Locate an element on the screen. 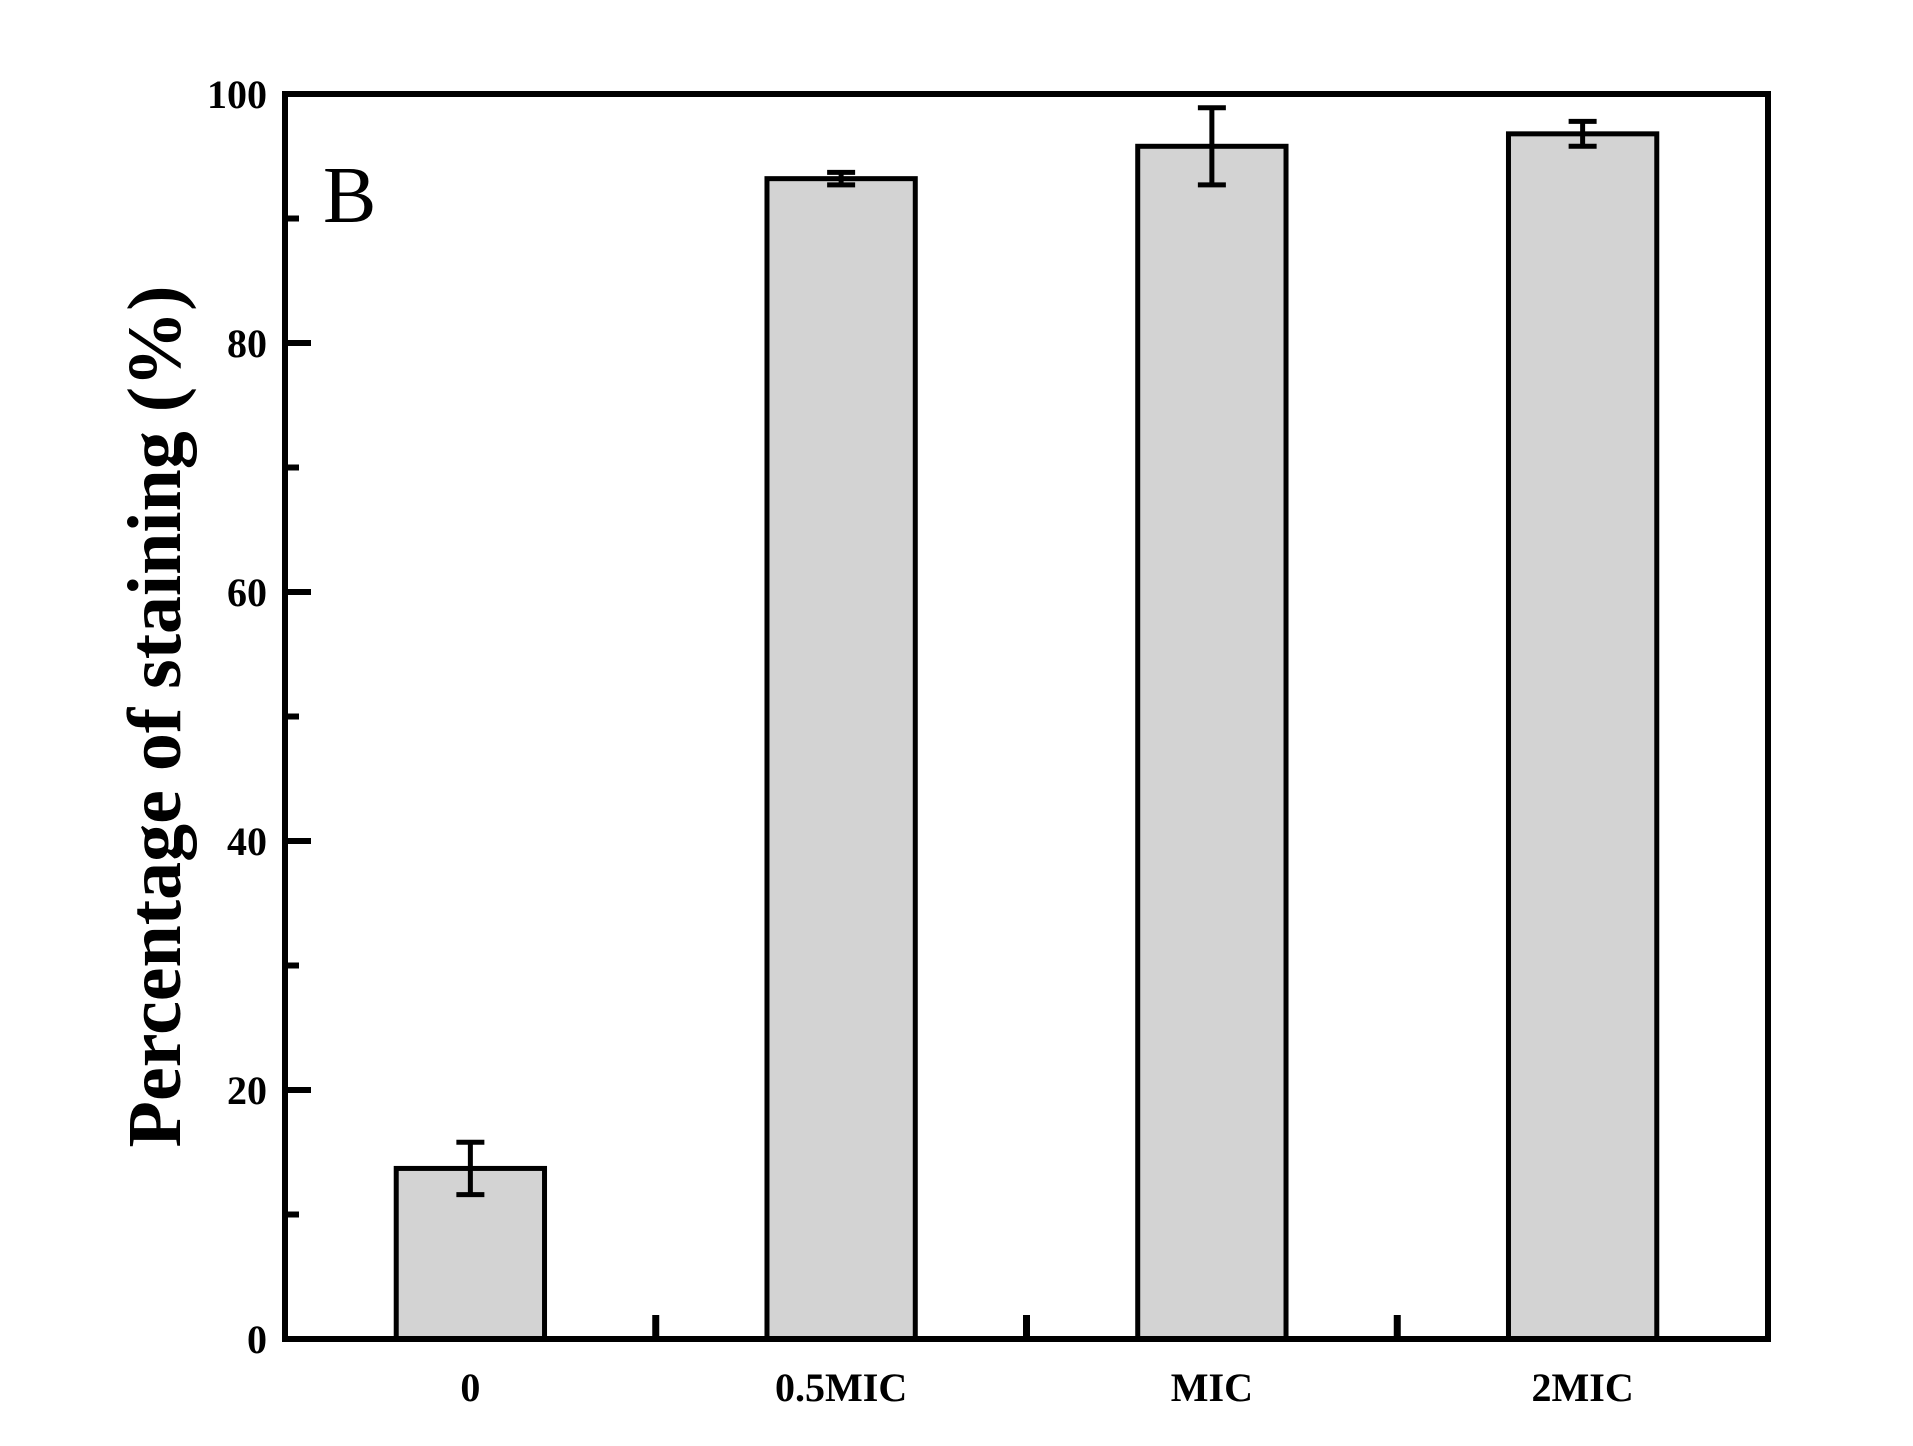  y-tick-label: 20 is located at coordinates (247, 1090).